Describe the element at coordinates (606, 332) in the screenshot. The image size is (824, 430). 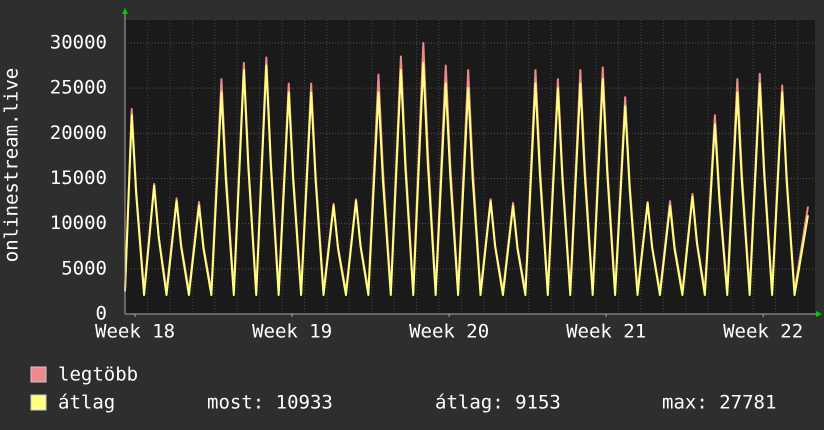
I see `x-tick-label: Week 21` at that location.